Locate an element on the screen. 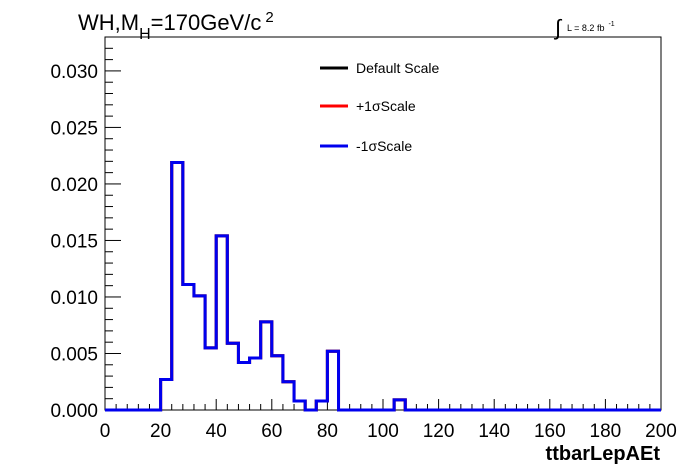 Image resolution: width=696 pixels, height=472 pixels. title-rest: =170GeV/c is located at coordinates (206, 22).